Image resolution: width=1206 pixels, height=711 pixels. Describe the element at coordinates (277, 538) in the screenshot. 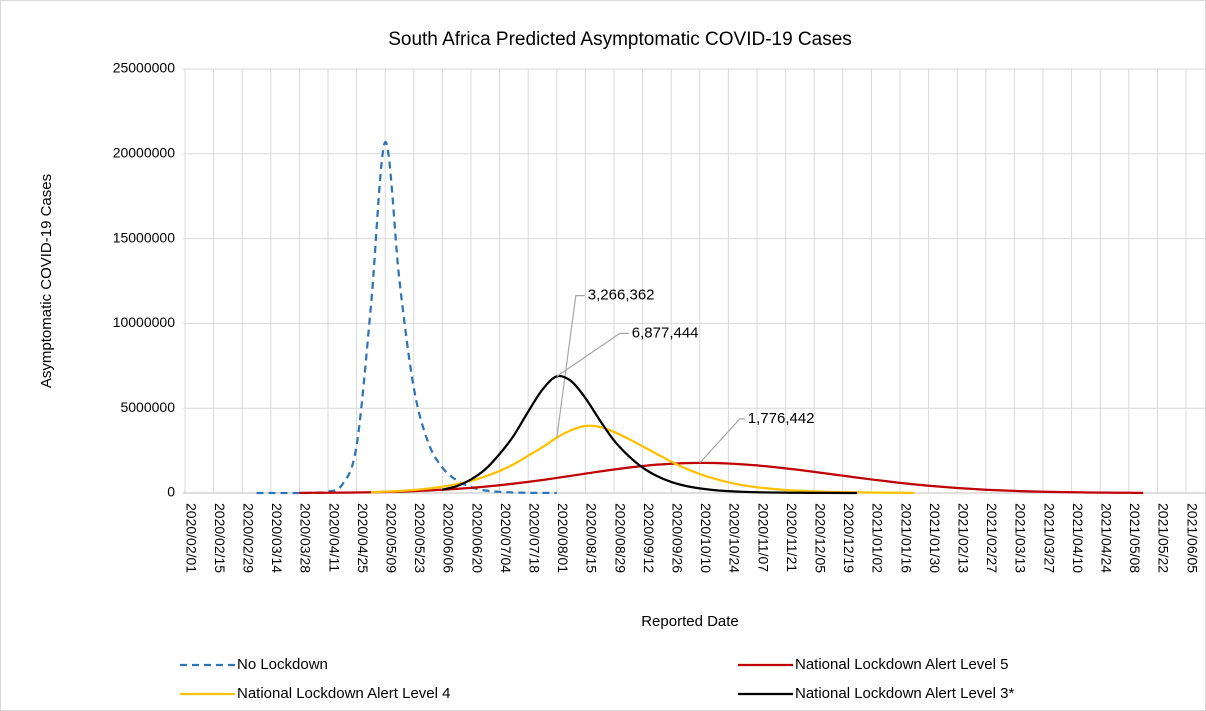

I see `x-tick-label: 2020/03/14` at that location.